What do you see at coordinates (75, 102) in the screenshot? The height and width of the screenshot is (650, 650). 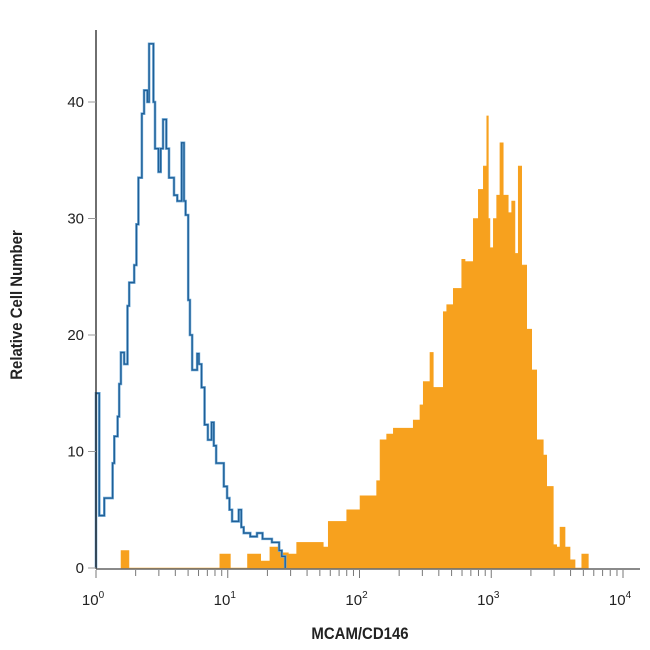 I see `y-tick-label: 40` at bounding box center [75, 102].